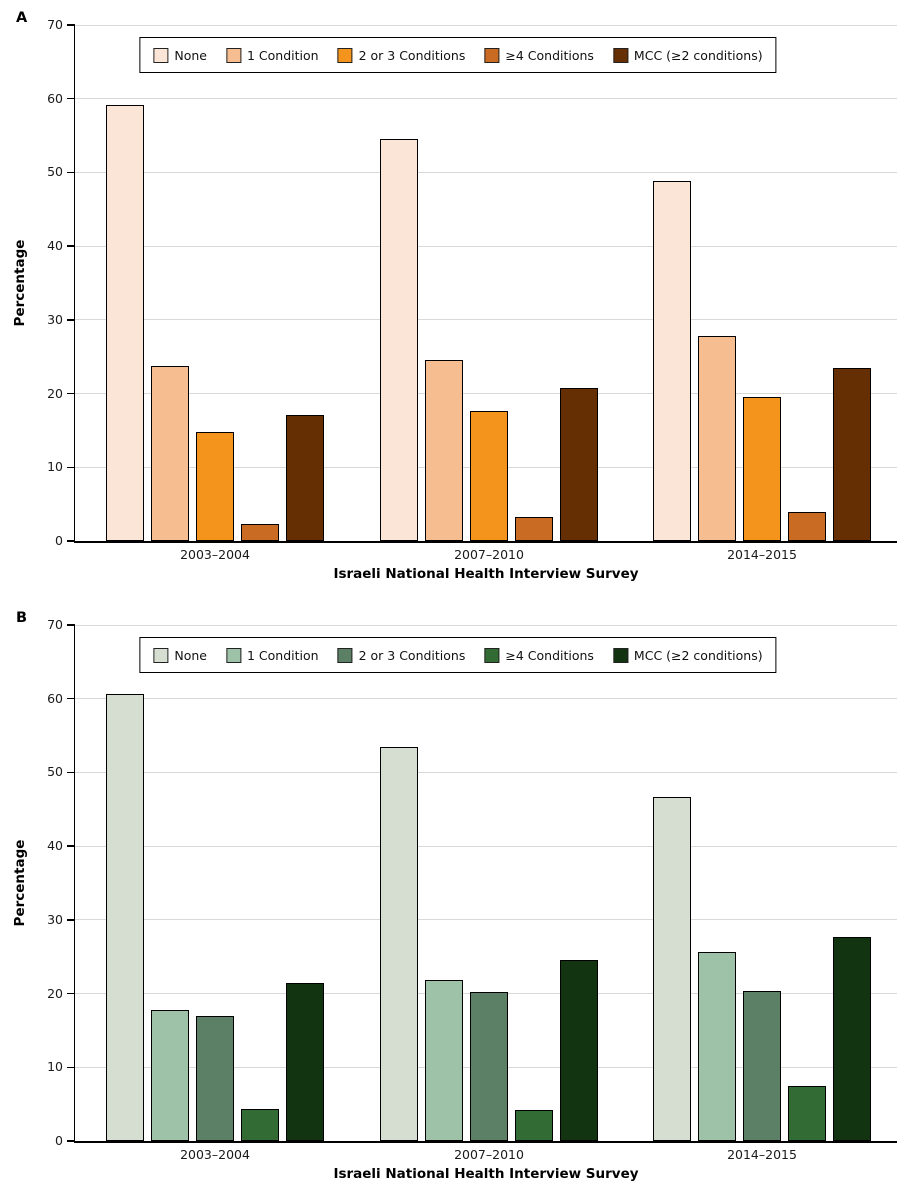 This screenshot has height=1197, width=916. I want to click on panel-label: B, so click(22, 618).